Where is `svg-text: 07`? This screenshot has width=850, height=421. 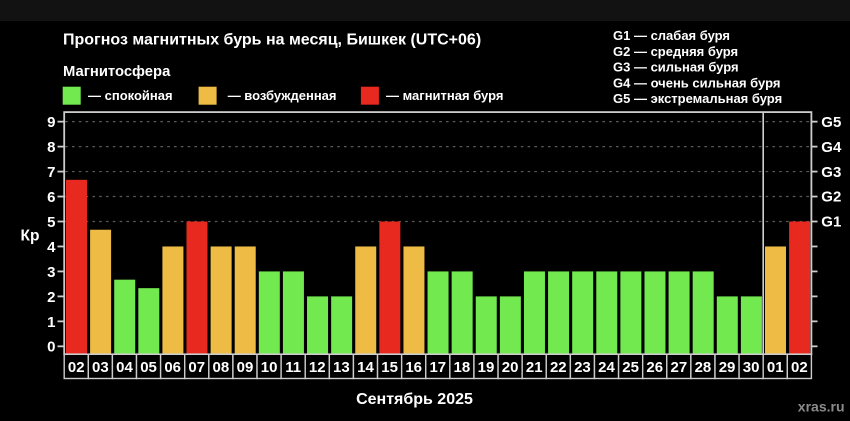 svg-text: 07 is located at coordinates (196, 367).